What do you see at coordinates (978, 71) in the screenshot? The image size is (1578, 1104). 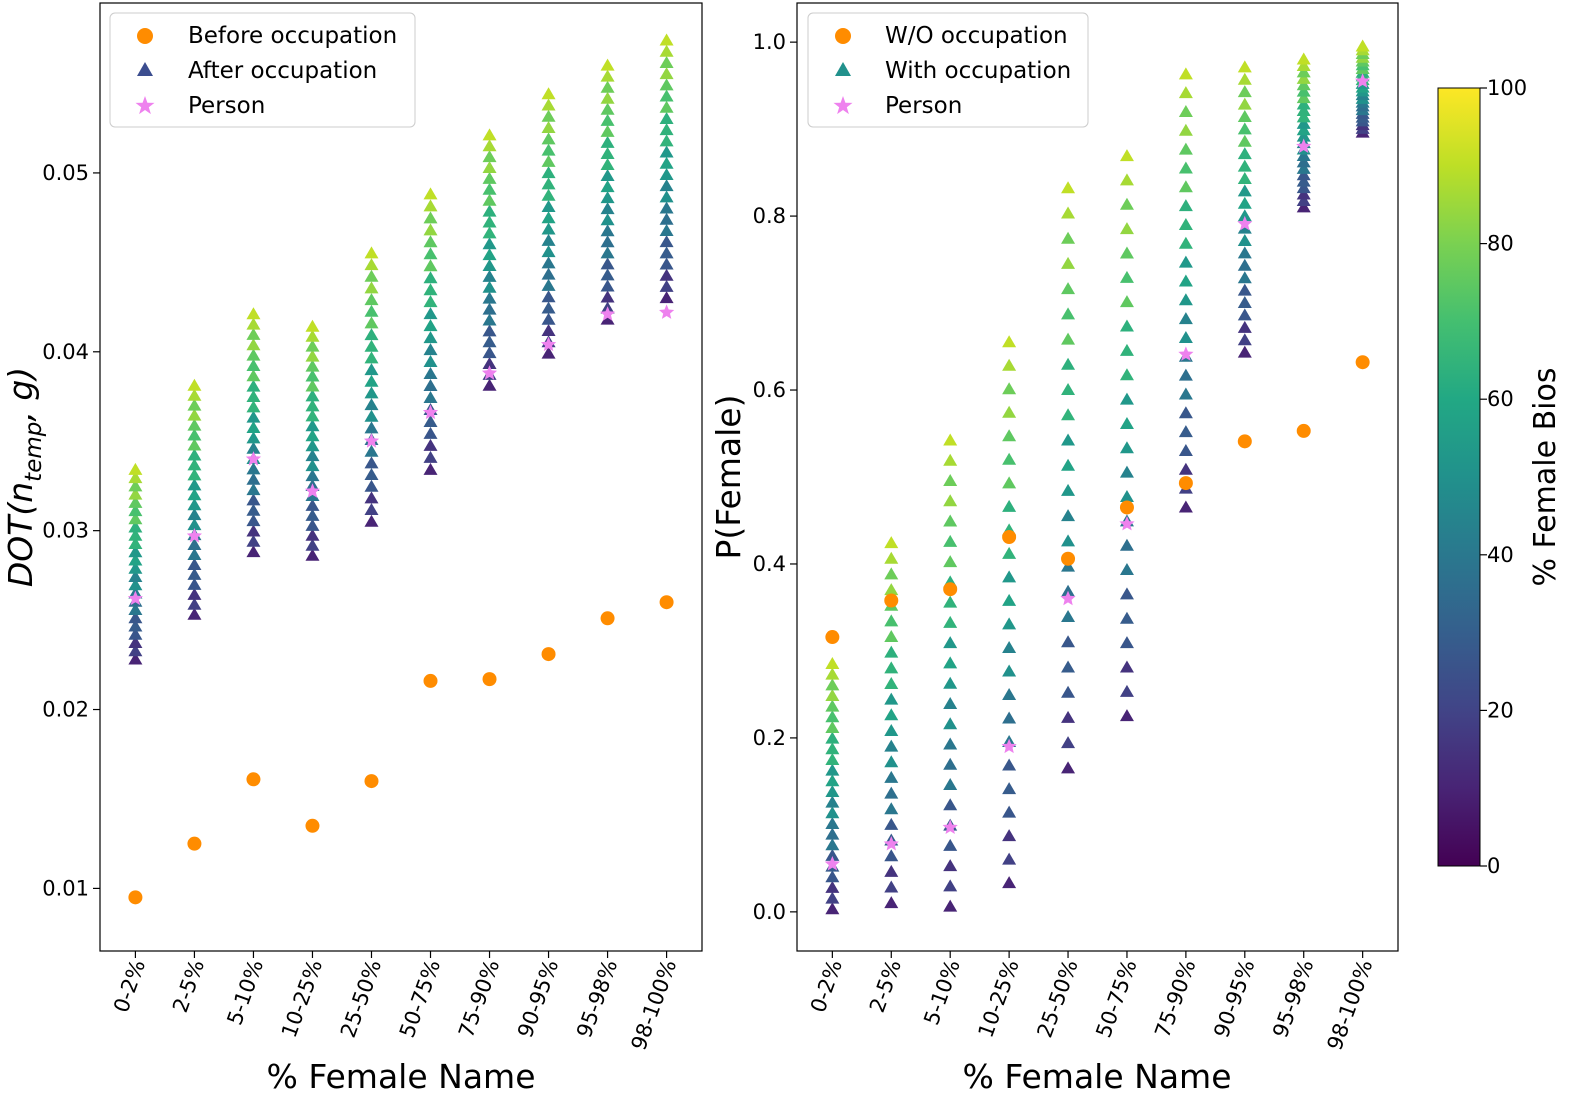 I see `legend-label: With occupation` at bounding box center [978, 71].